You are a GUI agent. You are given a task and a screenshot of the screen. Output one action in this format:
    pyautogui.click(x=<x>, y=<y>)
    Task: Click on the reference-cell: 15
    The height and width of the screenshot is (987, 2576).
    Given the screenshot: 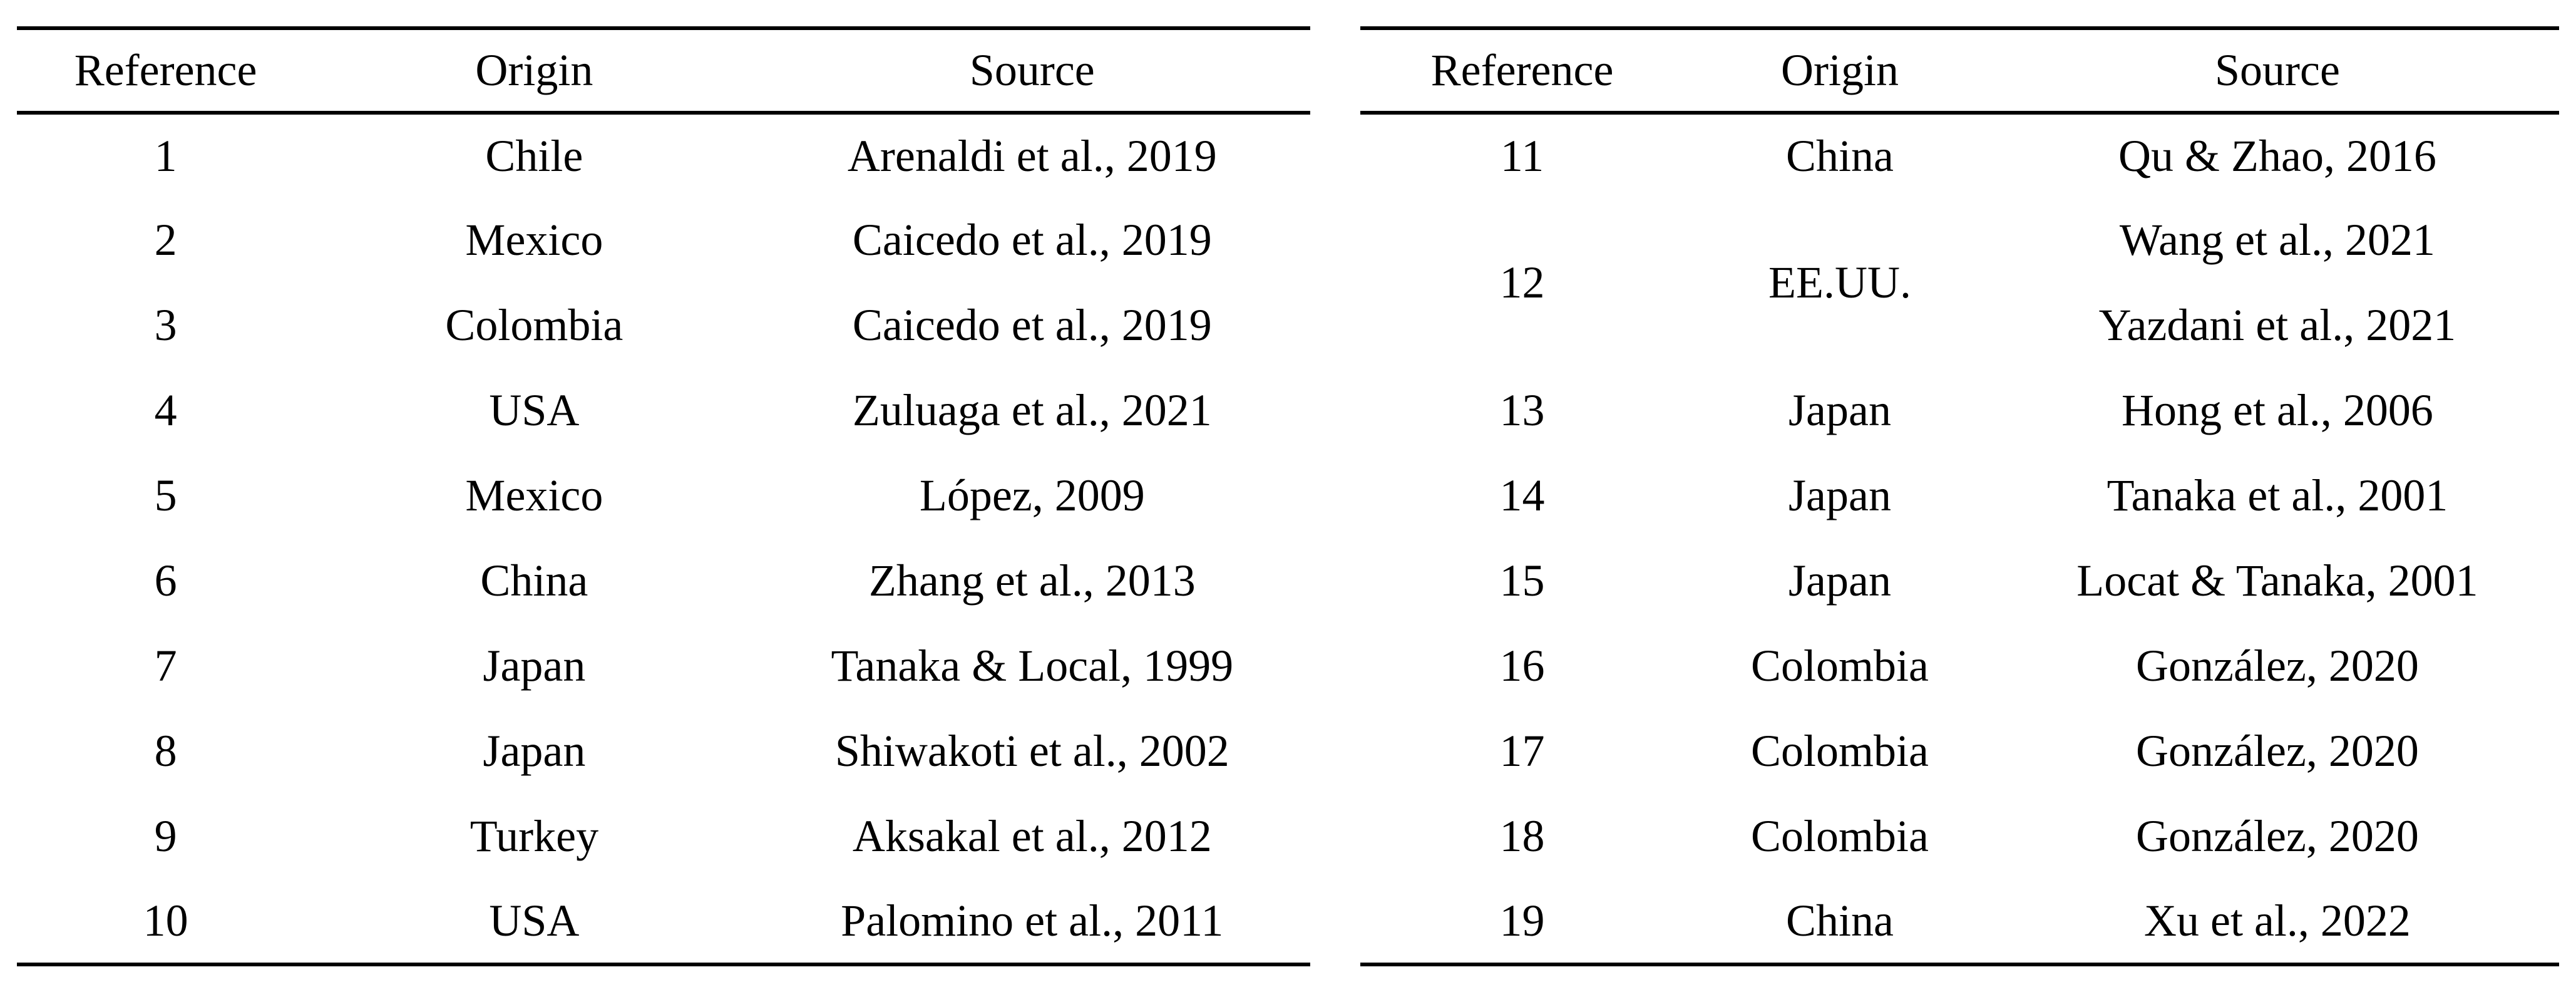 What is the action you would take?
    pyautogui.click(x=1522, y=581)
    